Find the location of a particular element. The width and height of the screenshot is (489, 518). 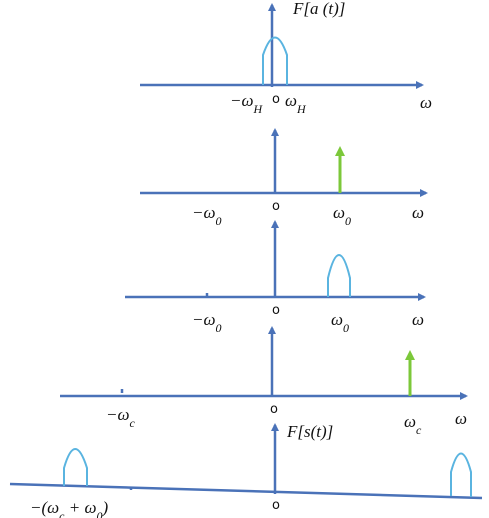

axis is located at coordinates (246, 491).